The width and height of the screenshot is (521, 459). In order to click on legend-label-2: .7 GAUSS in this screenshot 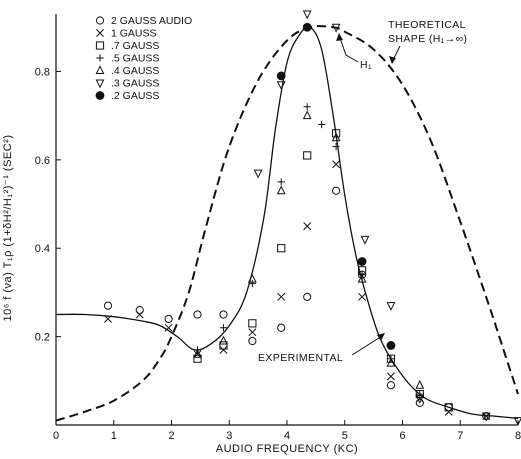, I will do `click(135, 46)`.